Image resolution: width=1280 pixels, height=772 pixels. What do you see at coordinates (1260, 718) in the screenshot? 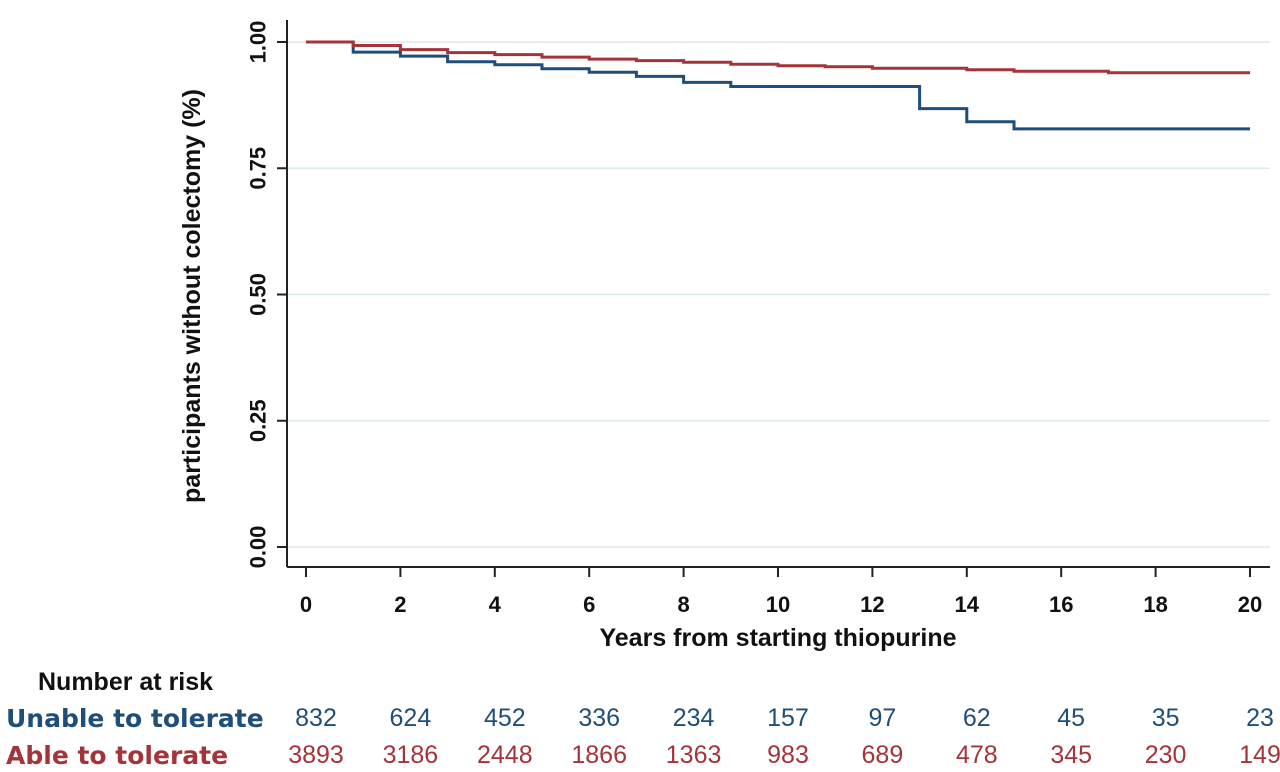
I see `risk-count: 23` at bounding box center [1260, 718].